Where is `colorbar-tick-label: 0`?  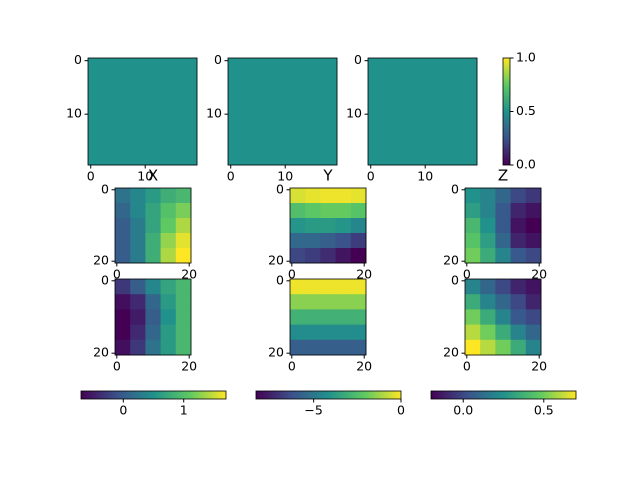
colorbar-tick-label: 0 is located at coordinates (401, 410).